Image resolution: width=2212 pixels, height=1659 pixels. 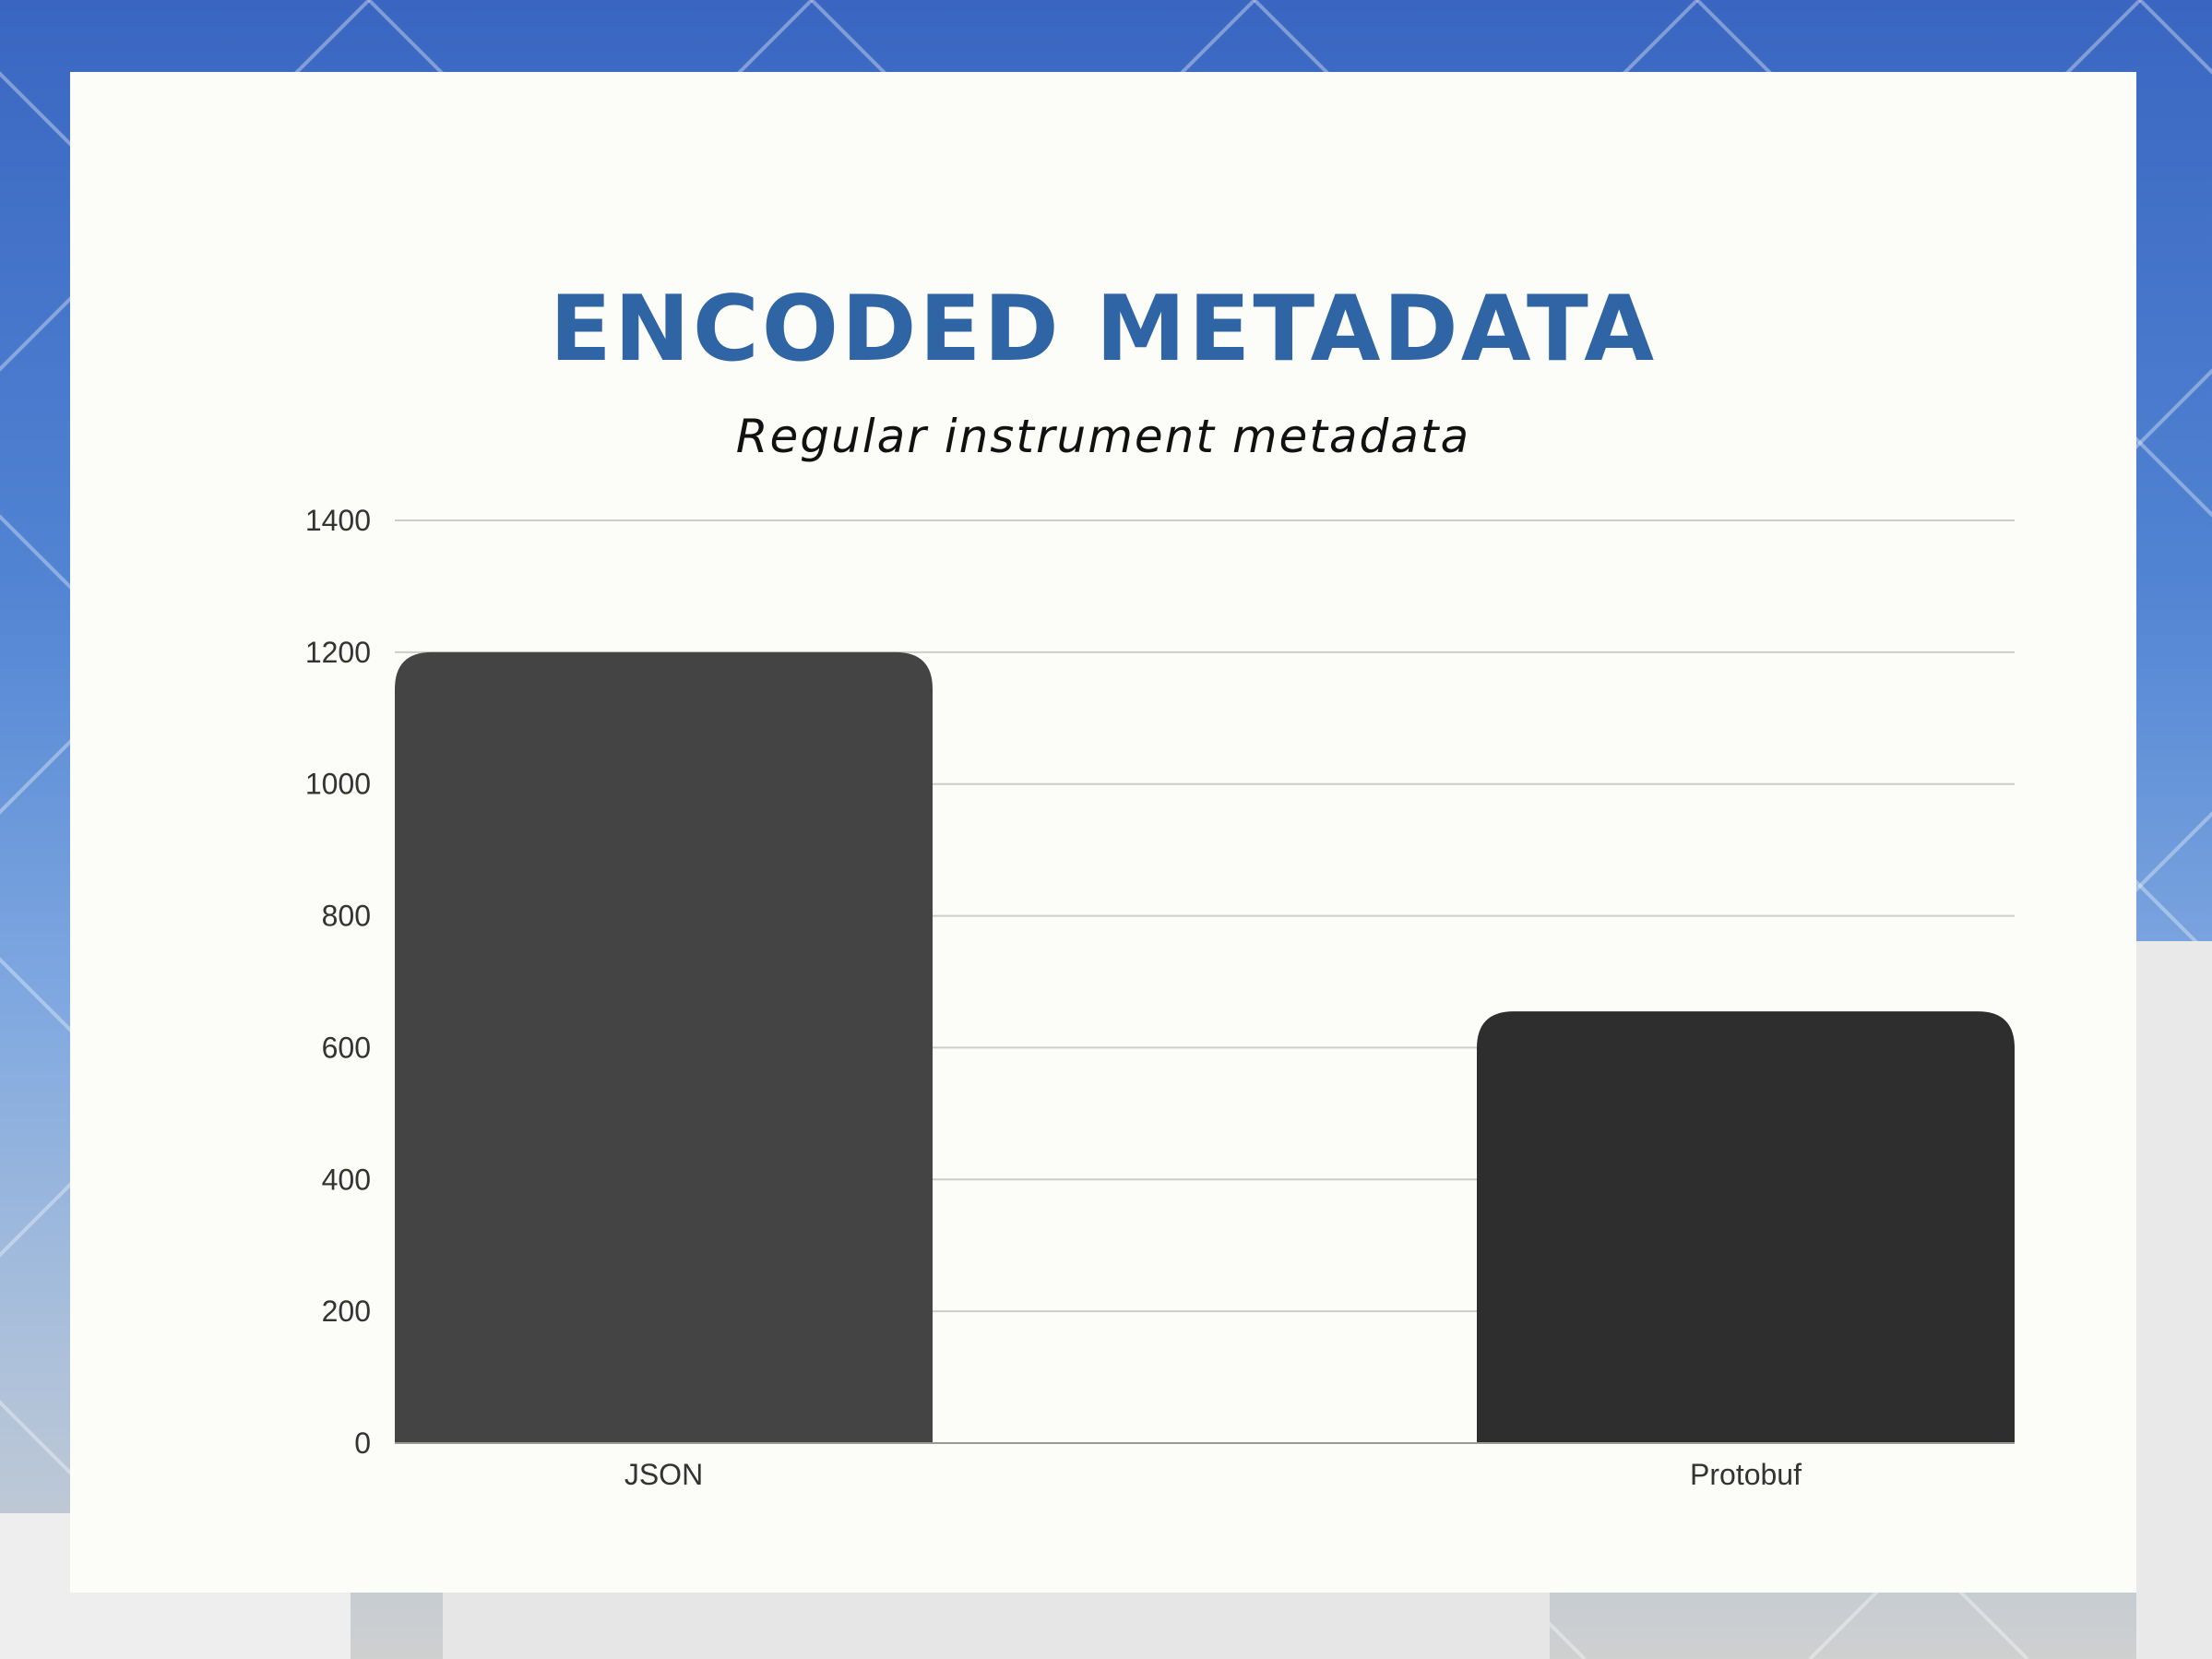 I want to click on x-tick-label: Protobuf, so click(x=1746, y=1474).